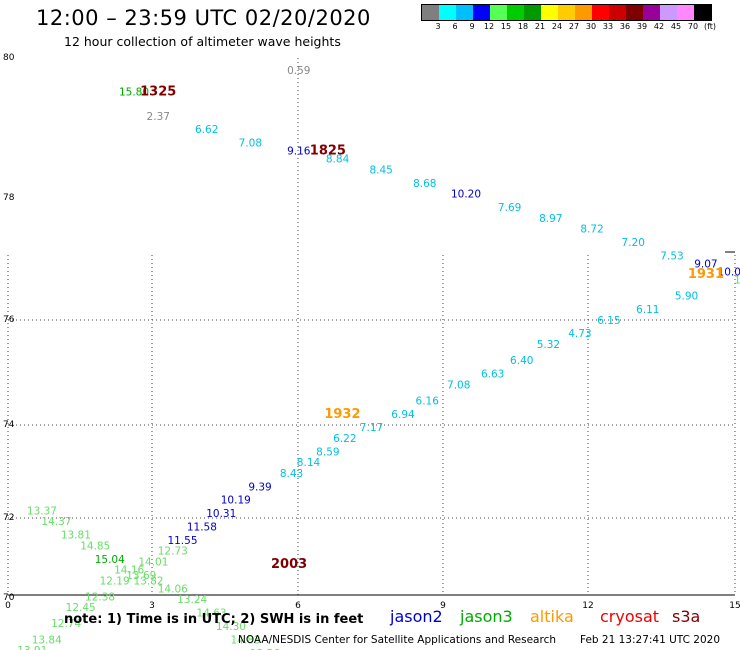 The width and height of the screenshot is (740, 650). I want to click on swh-value: 8.68, so click(424, 184).